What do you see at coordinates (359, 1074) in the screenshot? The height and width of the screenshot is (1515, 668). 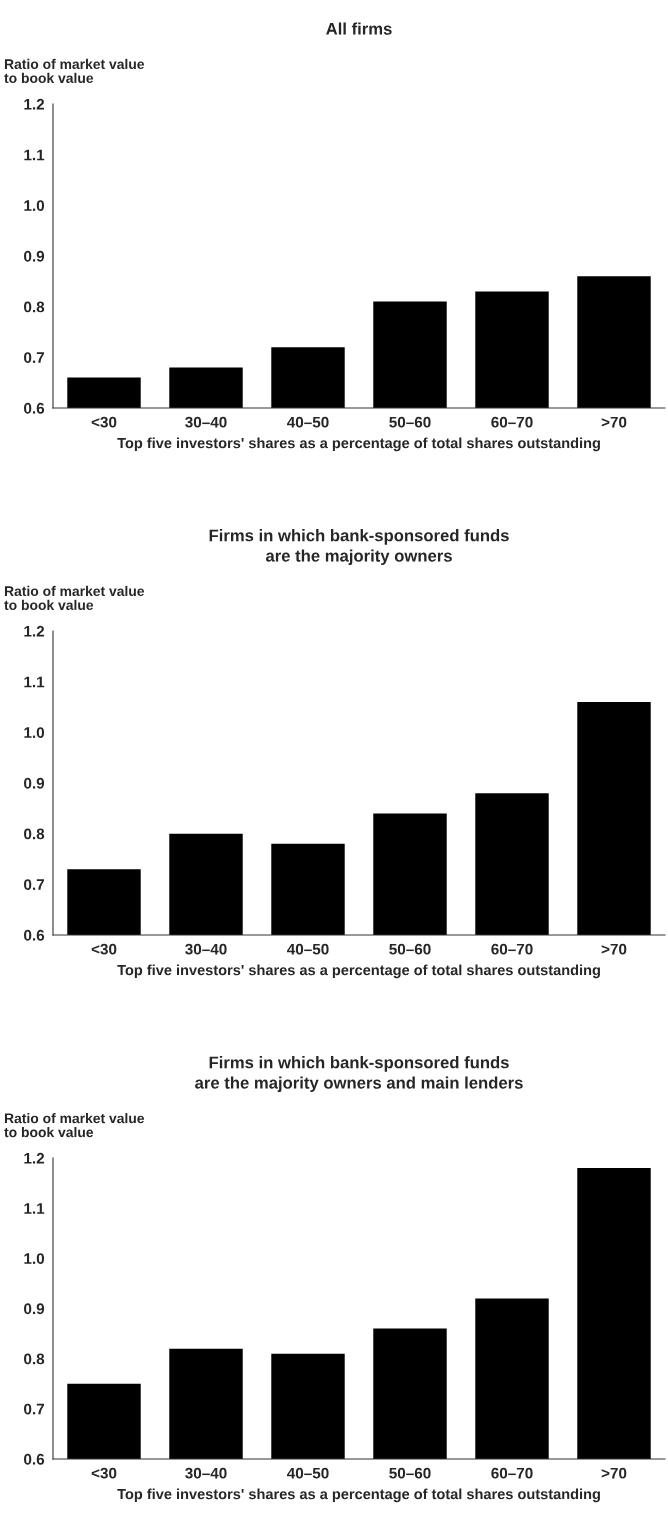 I see `chart-title: Firms in which bank-sponsored funds are the majority owners and main lenders` at bounding box center [359, 1074].